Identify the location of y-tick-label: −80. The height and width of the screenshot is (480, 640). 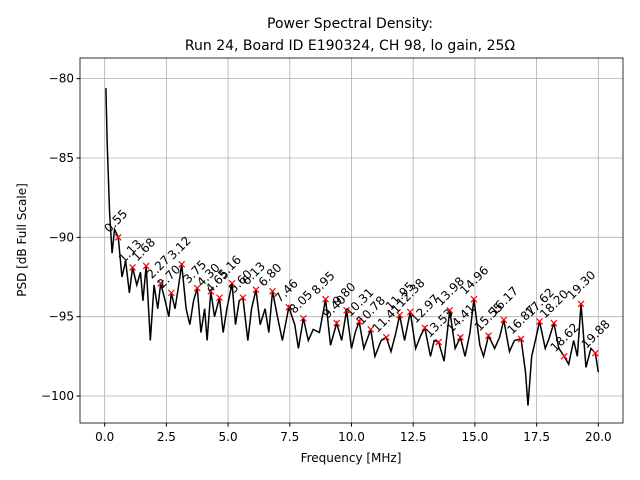
(61, 79).